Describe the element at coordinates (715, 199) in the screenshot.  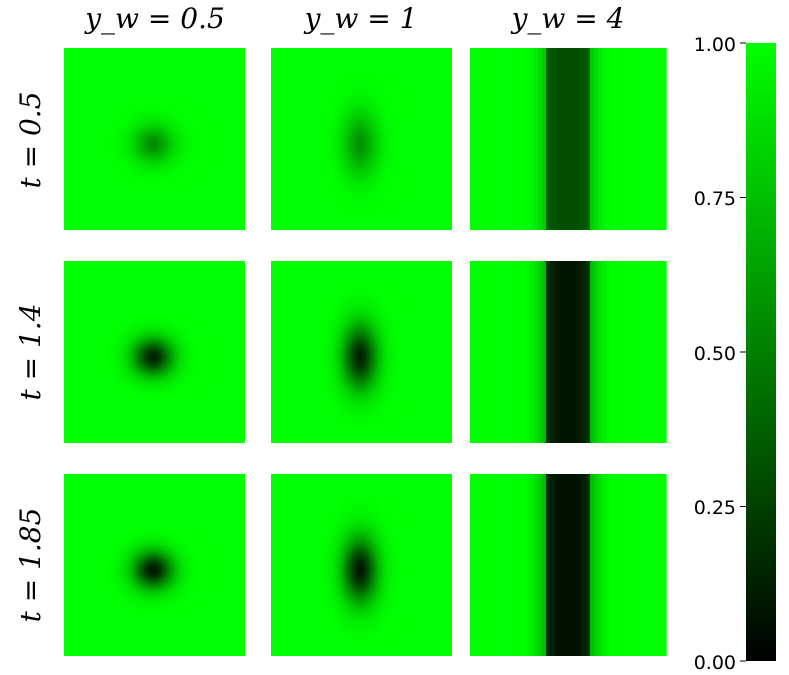
I see `colorbar-tick-label: 0.75` at that location.